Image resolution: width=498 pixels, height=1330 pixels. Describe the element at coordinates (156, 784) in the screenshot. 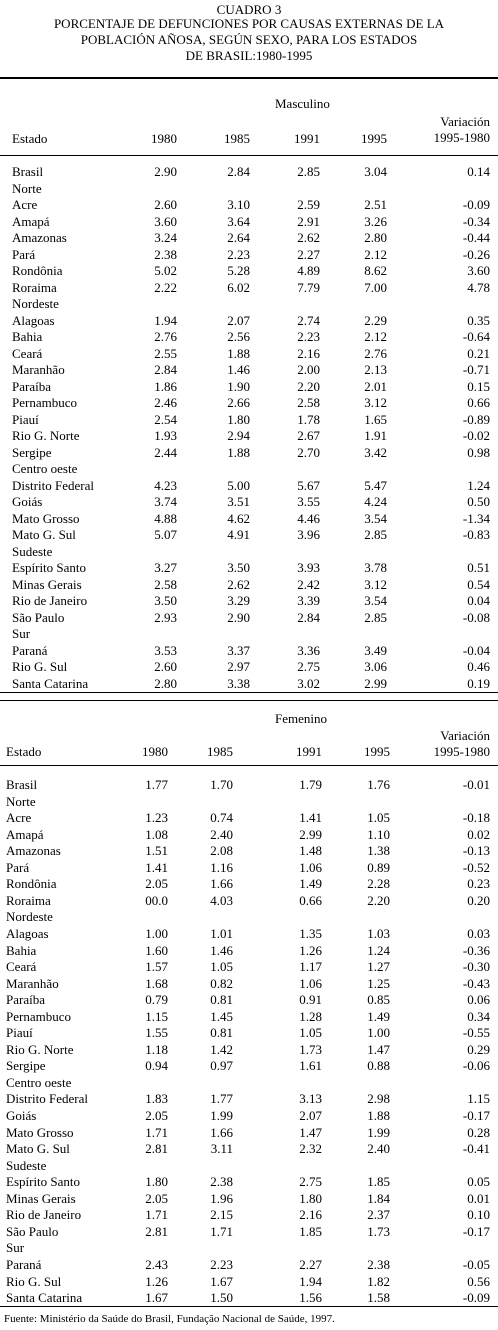

I see `cell: 1.77` at that location.